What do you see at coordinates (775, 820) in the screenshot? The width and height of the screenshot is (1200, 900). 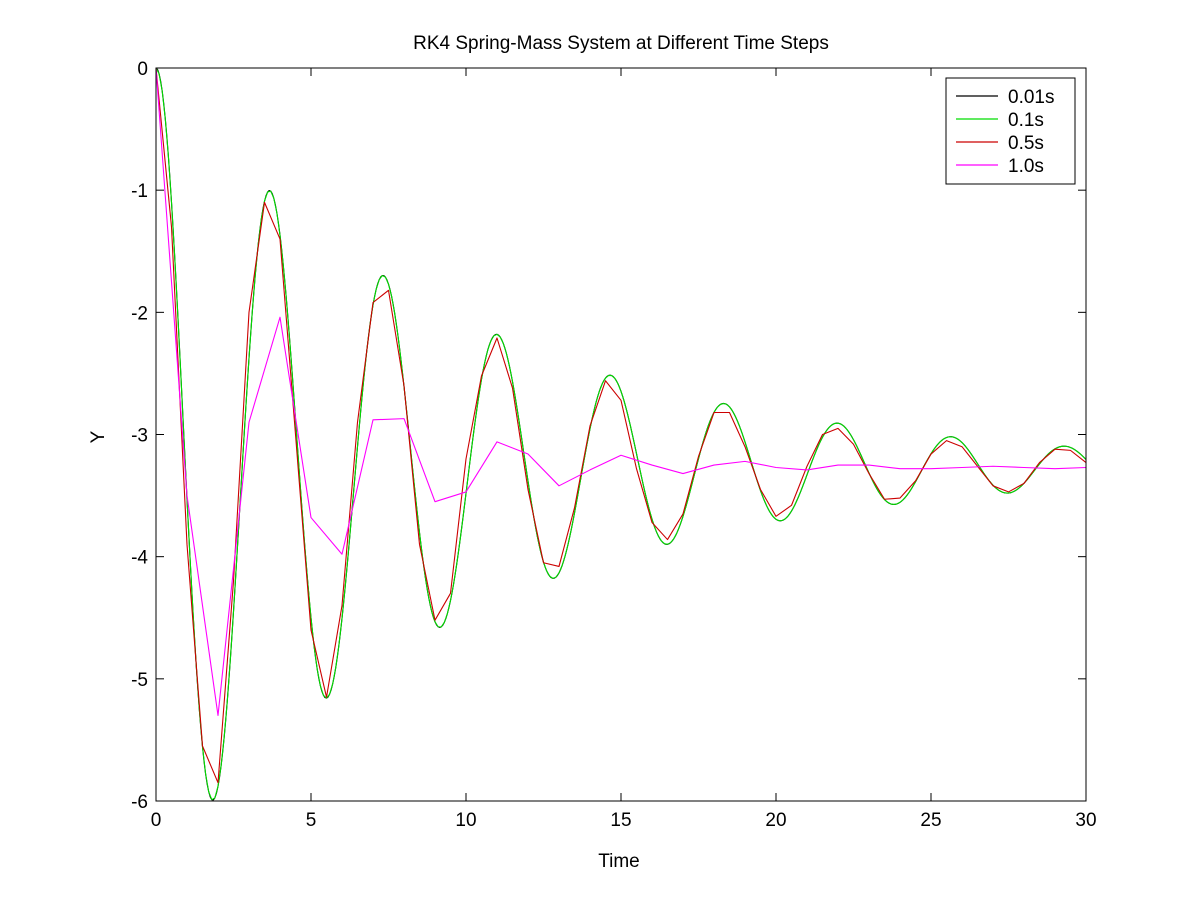 I see `x-tick-label: 20` at bounding box center [775, 820].